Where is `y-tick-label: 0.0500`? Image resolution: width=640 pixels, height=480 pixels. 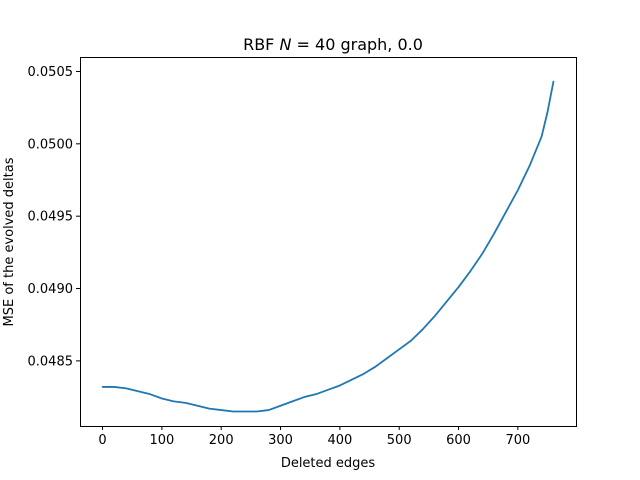
y-tick-label: 0.0500 is located at coordinates (51, 144).